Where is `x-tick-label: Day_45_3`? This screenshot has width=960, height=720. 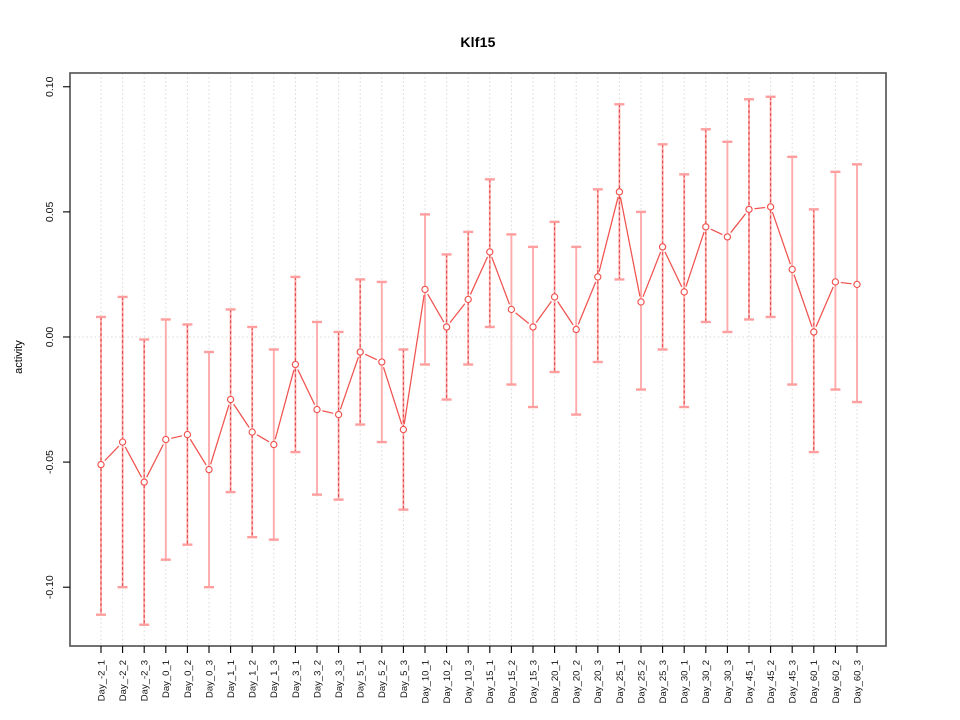 x-tick-label: Day_45_3 is located at coordinates (793, 681).